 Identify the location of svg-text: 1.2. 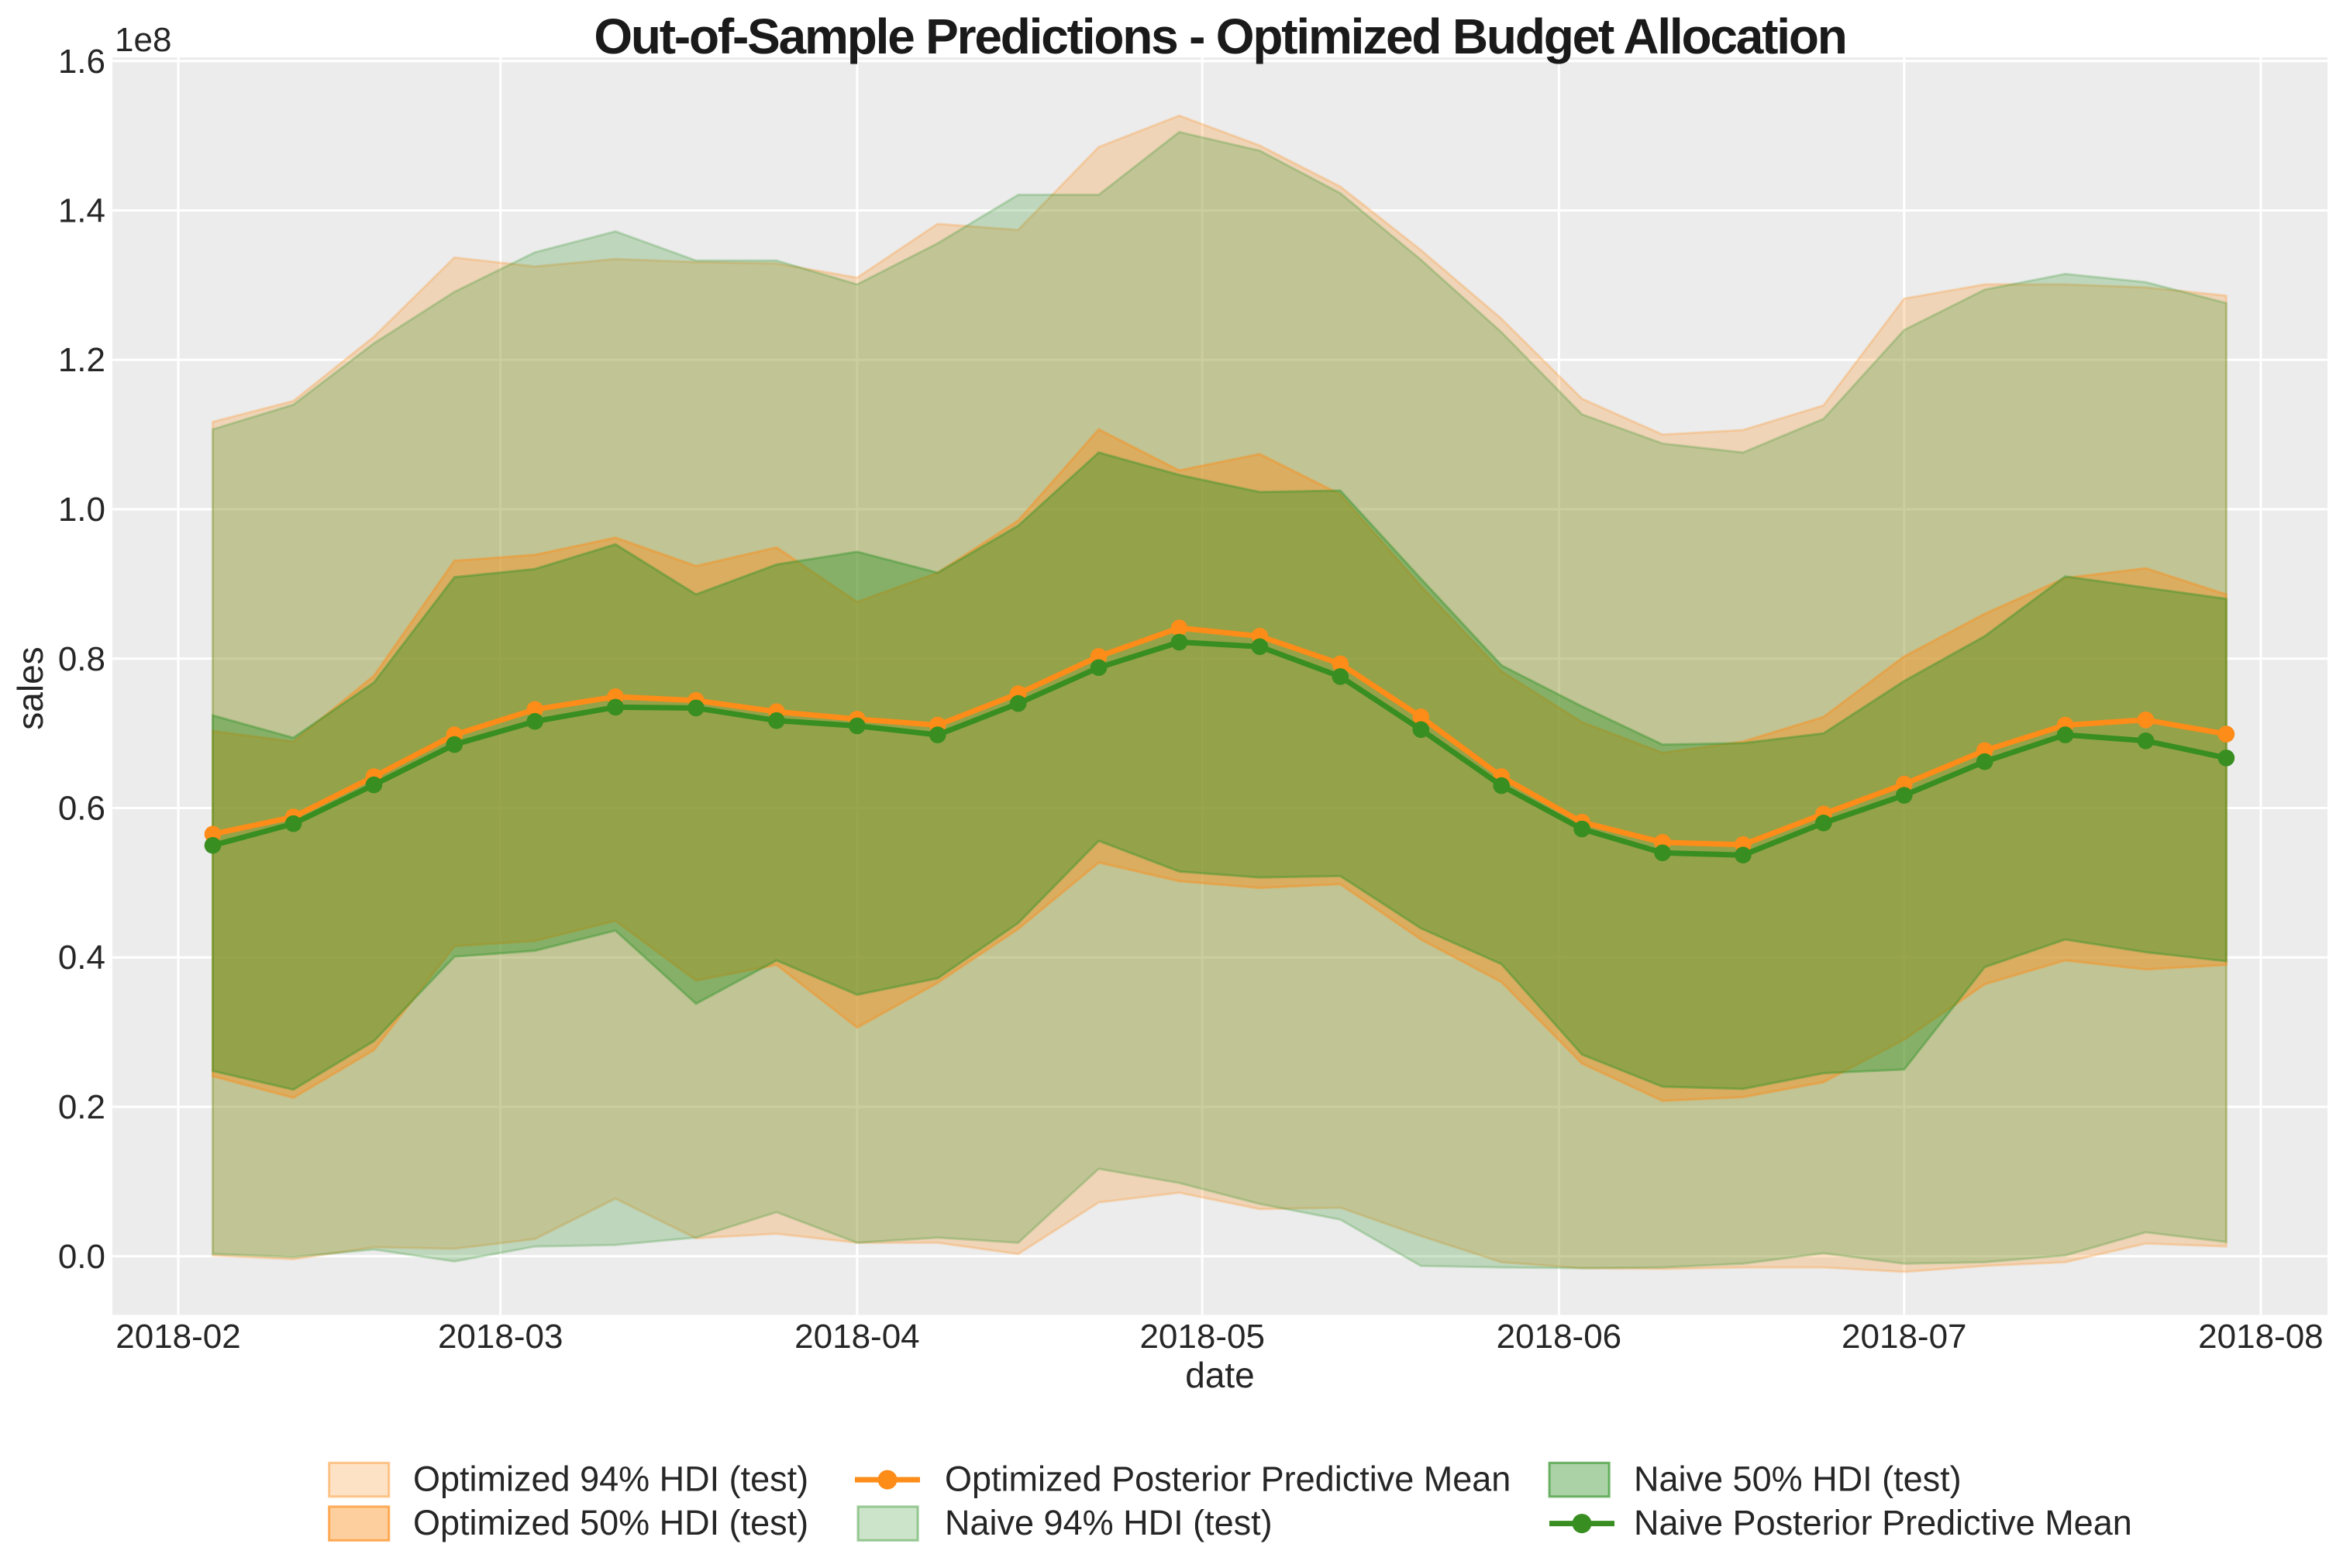
(81, 360).